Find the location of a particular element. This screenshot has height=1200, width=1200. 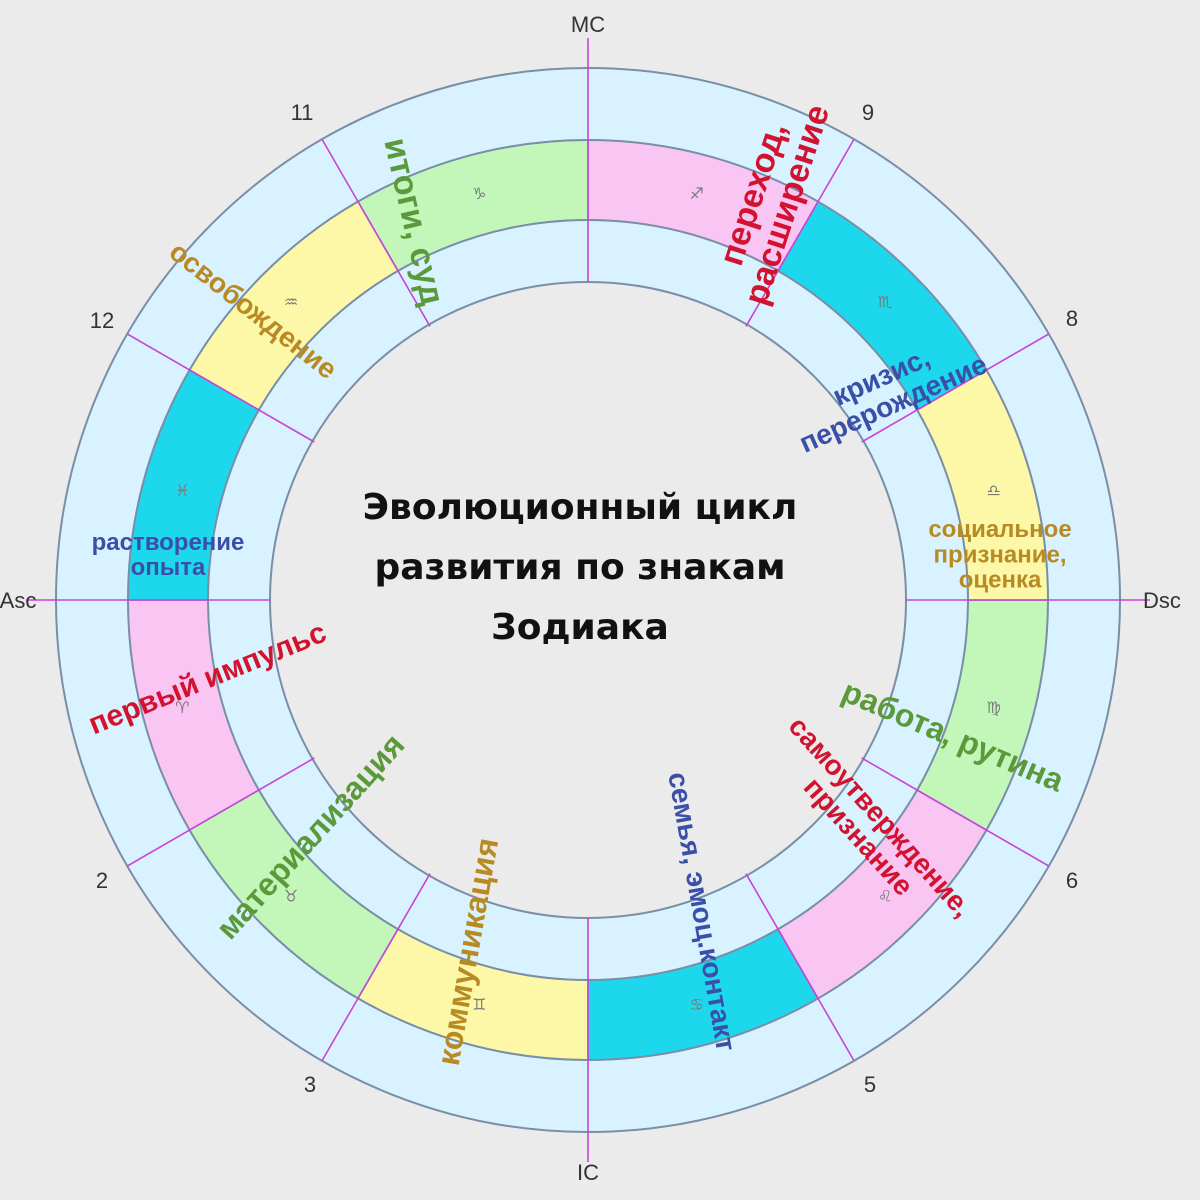

leo-glyph-icon: ♌ is located at coordinates (885, 895).